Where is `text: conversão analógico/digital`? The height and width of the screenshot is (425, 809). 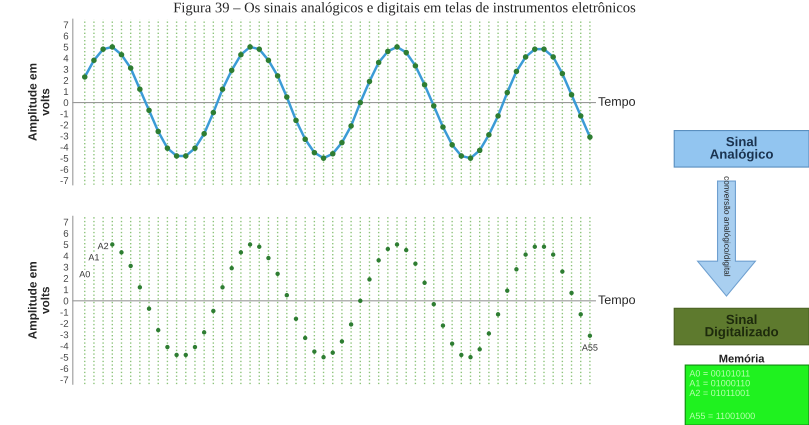
text: conversão analógico/digital is located at coordinates (726, 226).